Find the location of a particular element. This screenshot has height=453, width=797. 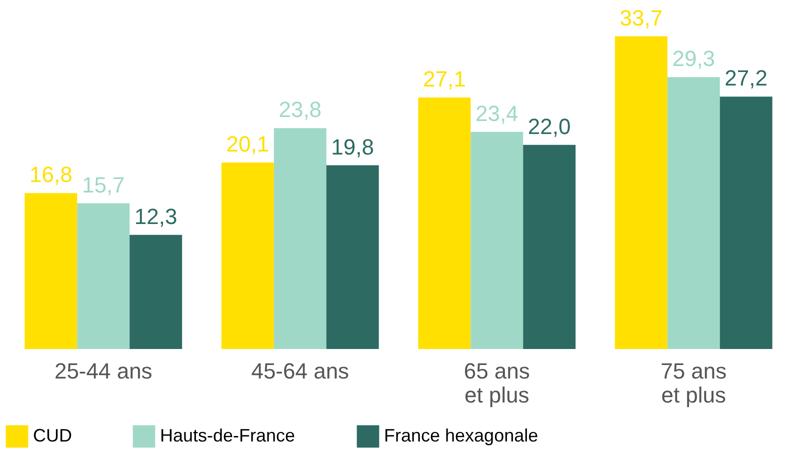

data-label: 22,0 is located at coordinates (549, 126).